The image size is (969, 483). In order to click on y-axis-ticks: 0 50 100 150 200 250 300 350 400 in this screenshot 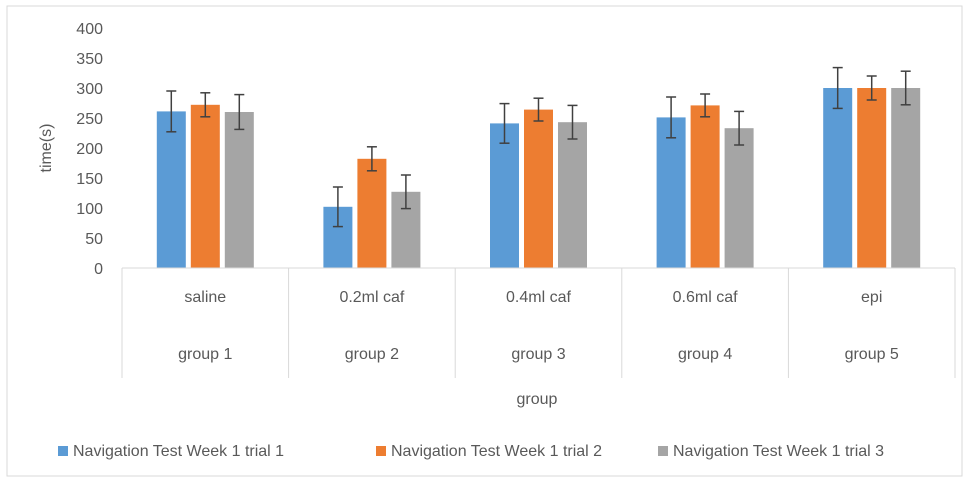, I will do `click(89, 149)`.